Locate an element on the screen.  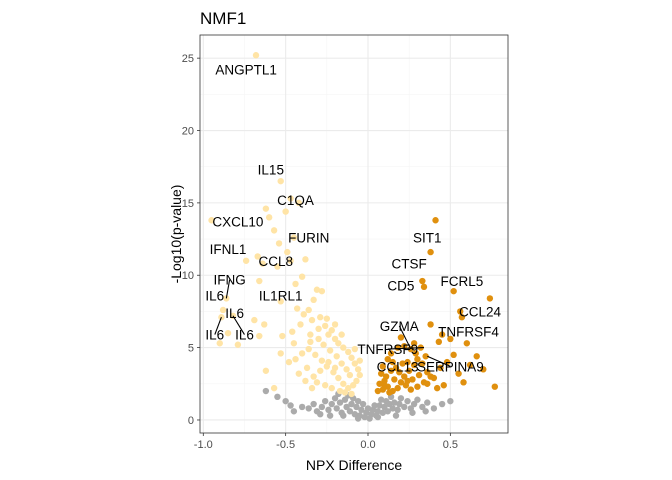
gene-label: FCRL5 is located at coordinates (461, 281).